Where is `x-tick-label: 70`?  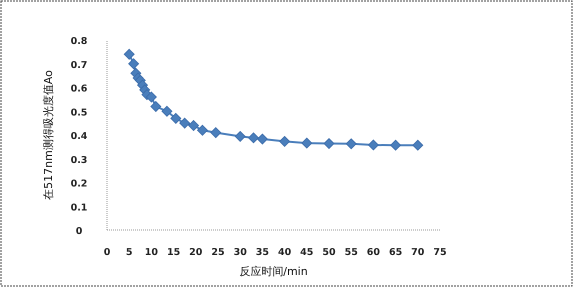 x-tick-label: 70 is located at coordinates (418, 252).